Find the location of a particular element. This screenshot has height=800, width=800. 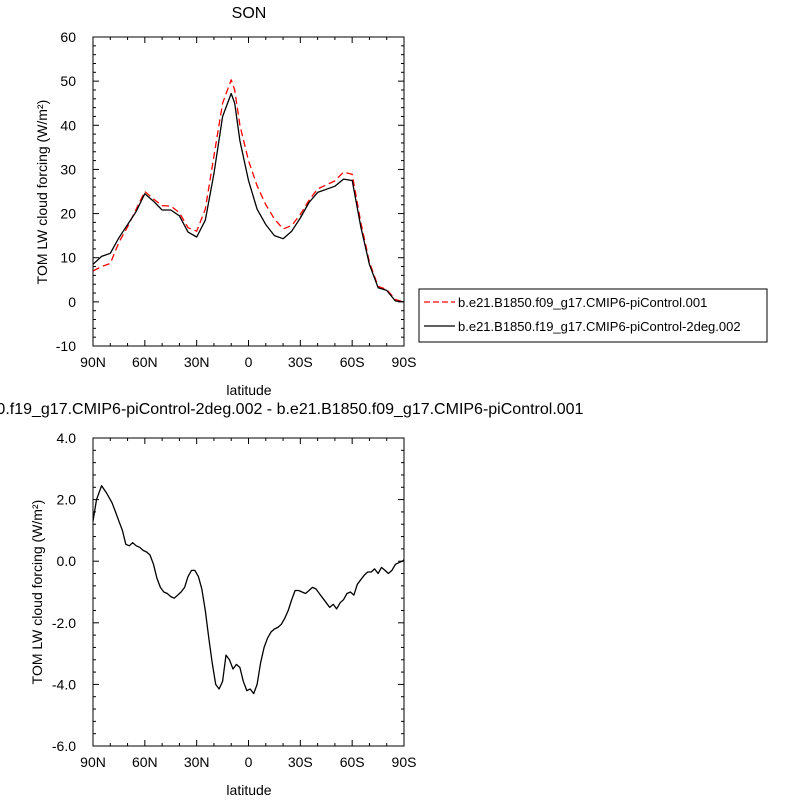

top-plot-x-tick-label: 60S is located at coordinates (352, 362).